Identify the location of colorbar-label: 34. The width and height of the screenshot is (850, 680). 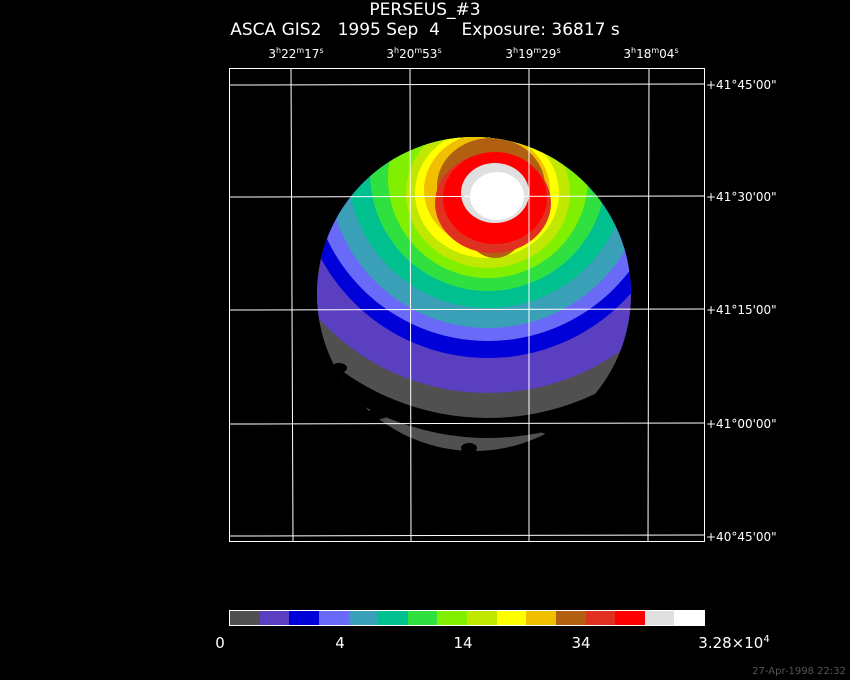
(581, 643).